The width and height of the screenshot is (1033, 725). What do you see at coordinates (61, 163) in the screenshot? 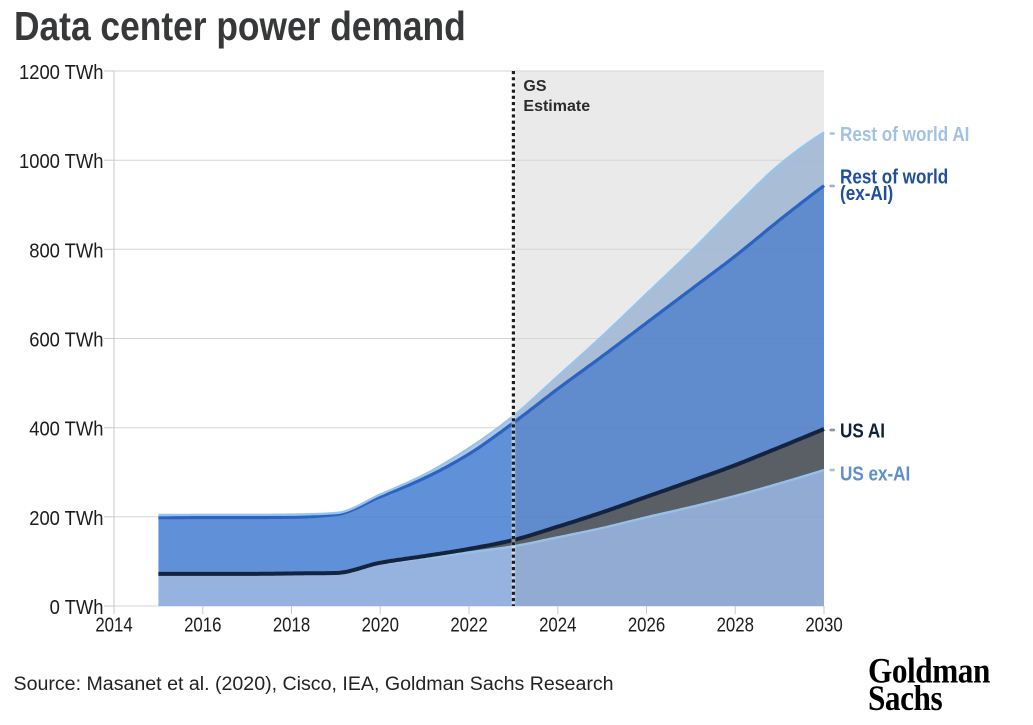
I see `svg-text: 1000 TWh` at bounding box center [61, 163].